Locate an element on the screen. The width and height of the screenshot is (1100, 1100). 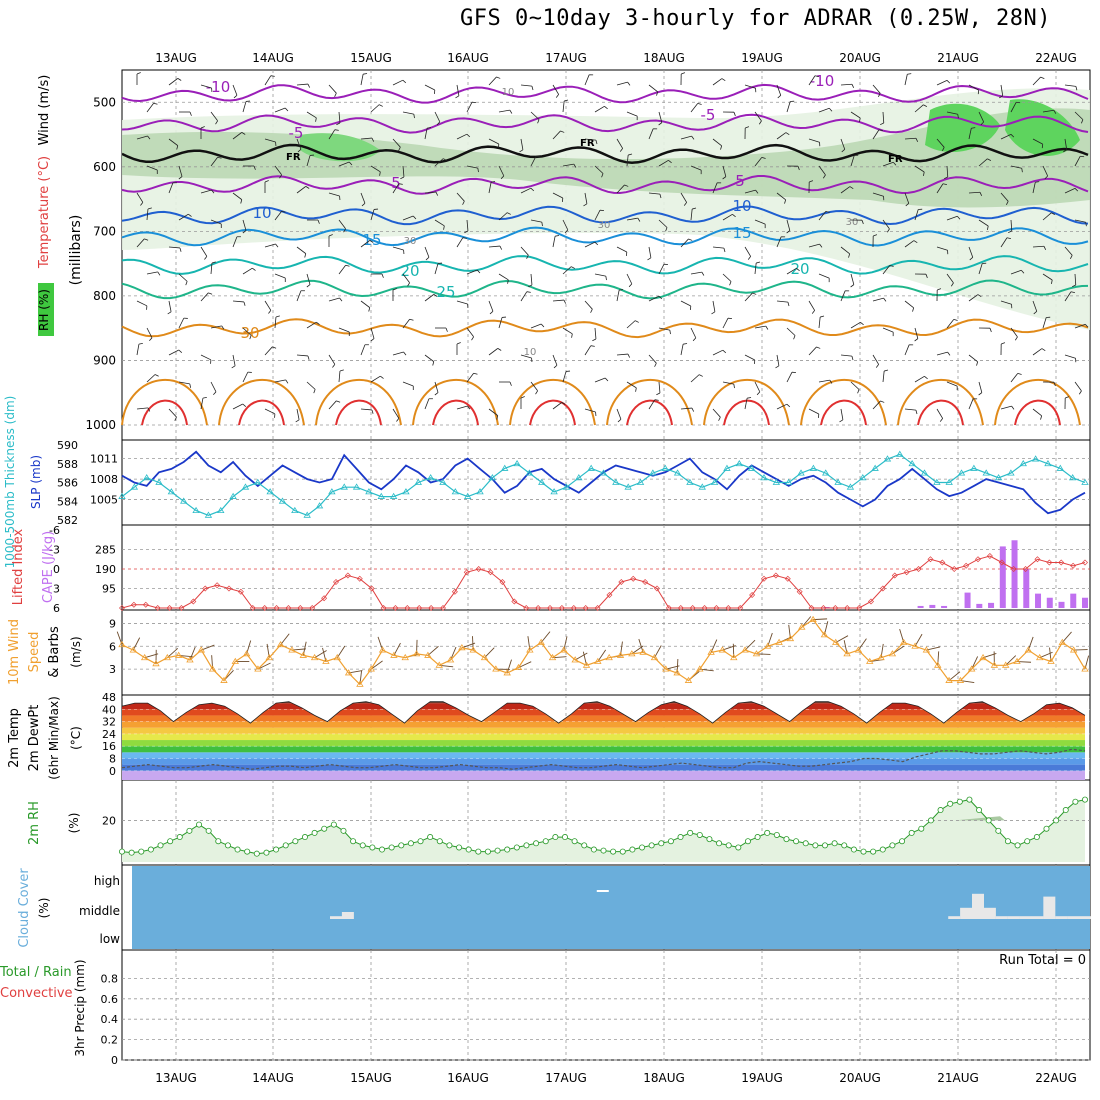
isotherm-label: -5 is located at coordinates (708, 115).